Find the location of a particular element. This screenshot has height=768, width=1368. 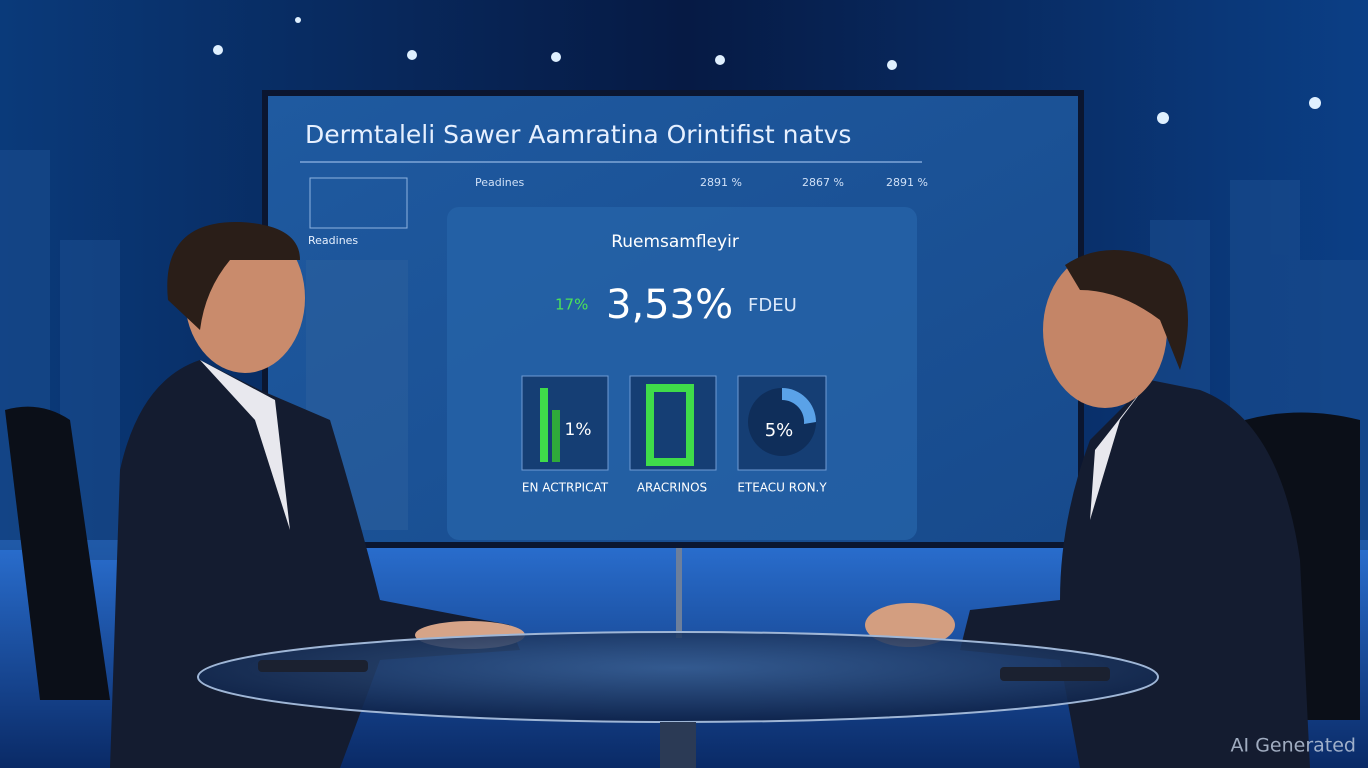

side-box is located at coordinates (358, 203).